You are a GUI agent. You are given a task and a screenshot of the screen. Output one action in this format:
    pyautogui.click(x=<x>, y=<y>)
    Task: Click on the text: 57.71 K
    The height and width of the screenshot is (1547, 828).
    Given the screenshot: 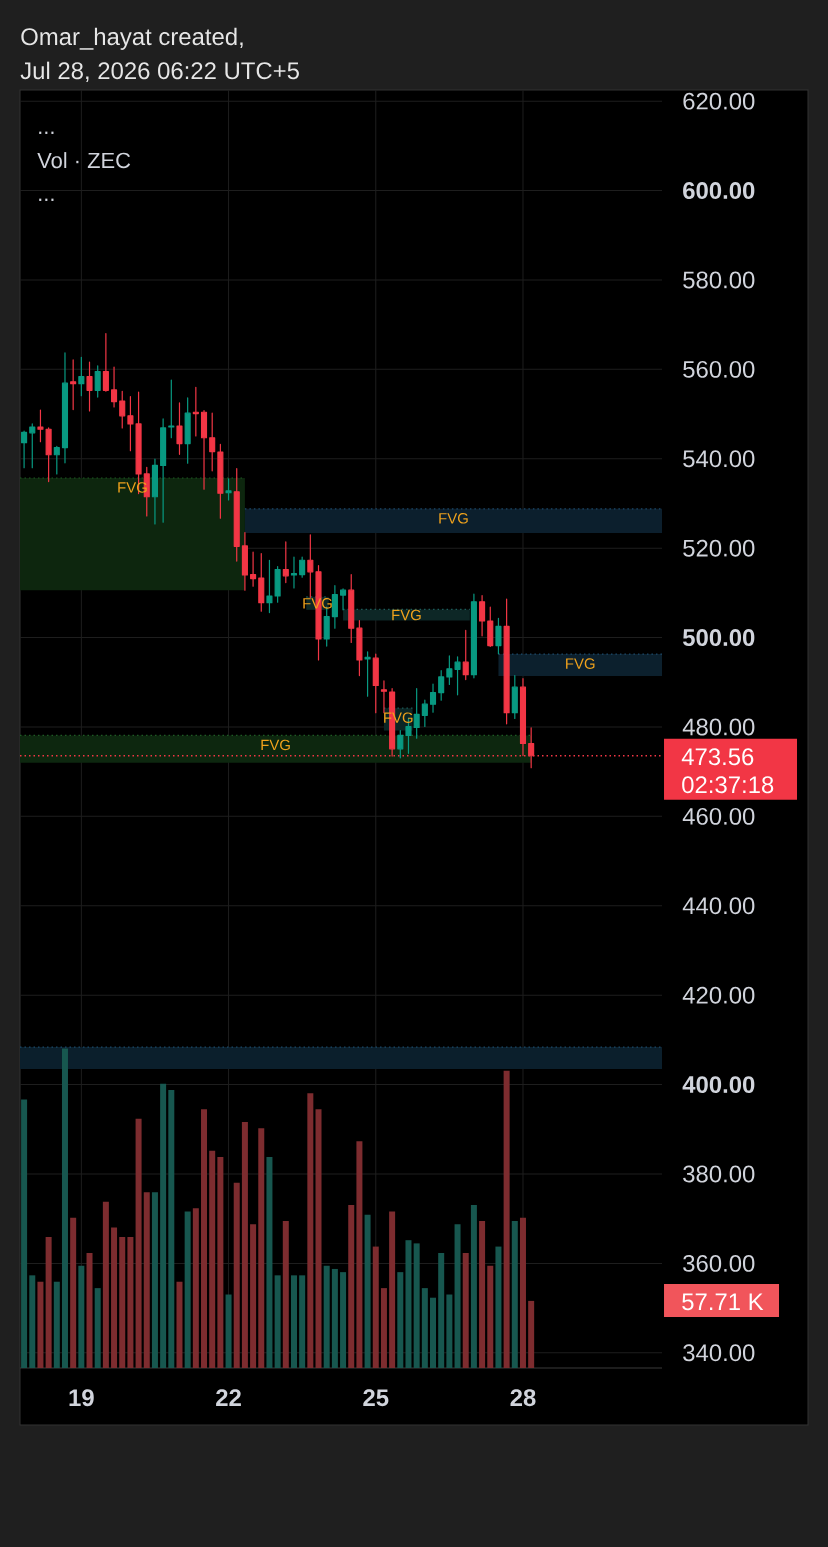 What is the action you would take?
    pyautogui.click(x=723, y=1302)
    